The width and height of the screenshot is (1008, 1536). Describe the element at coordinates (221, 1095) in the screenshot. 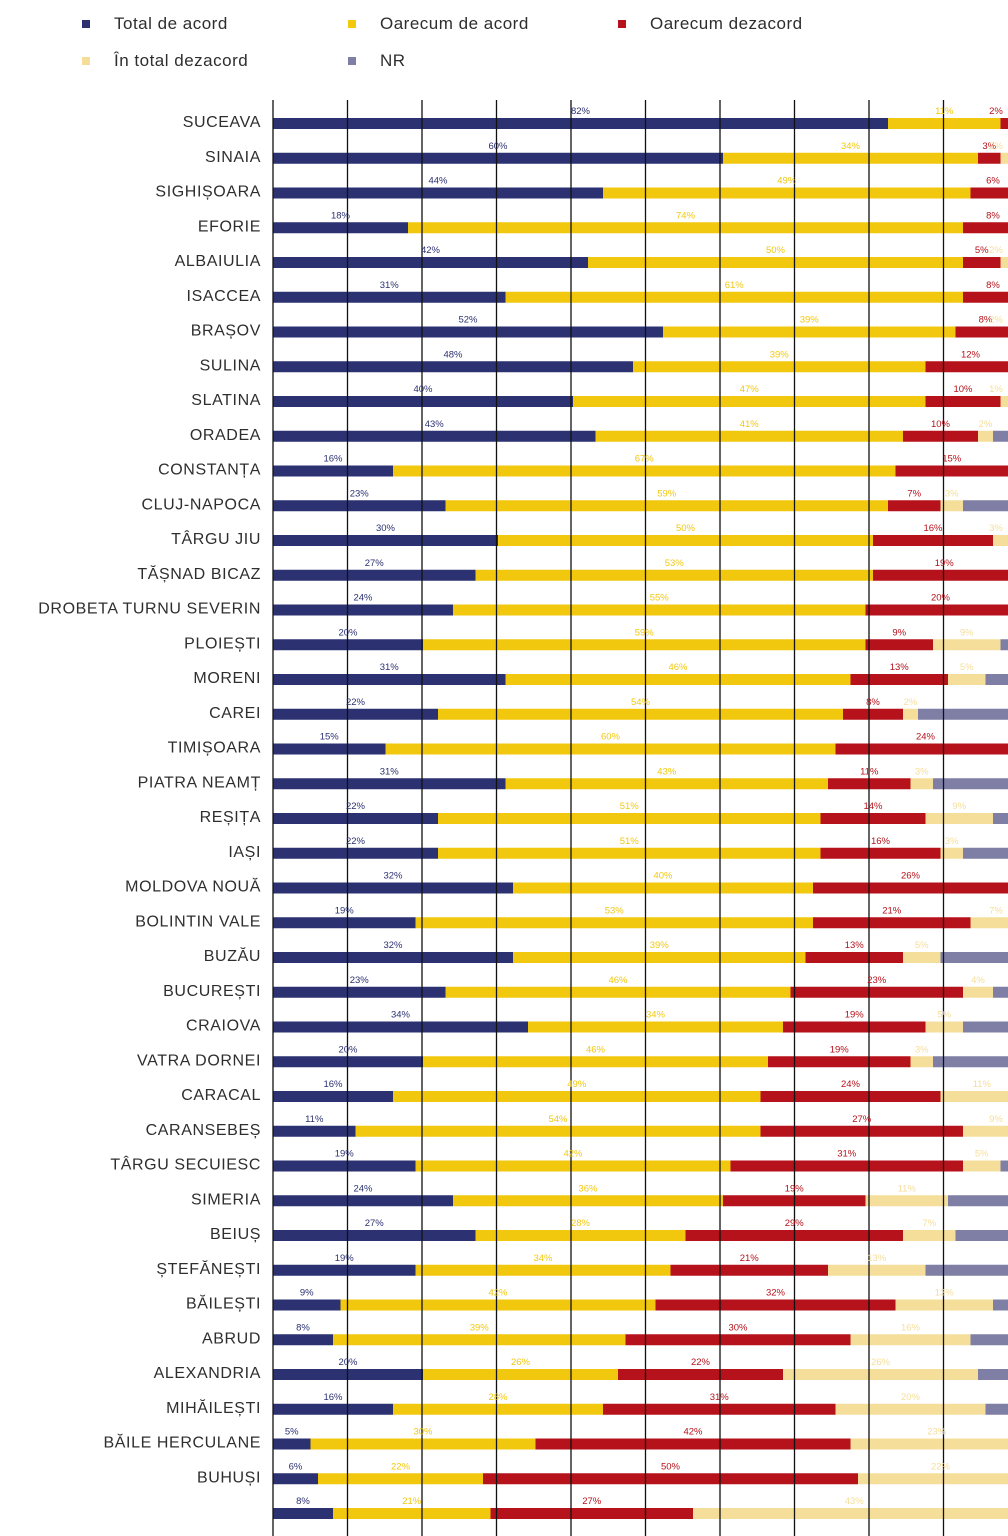

I see `category-label: CARACAL` at that location.